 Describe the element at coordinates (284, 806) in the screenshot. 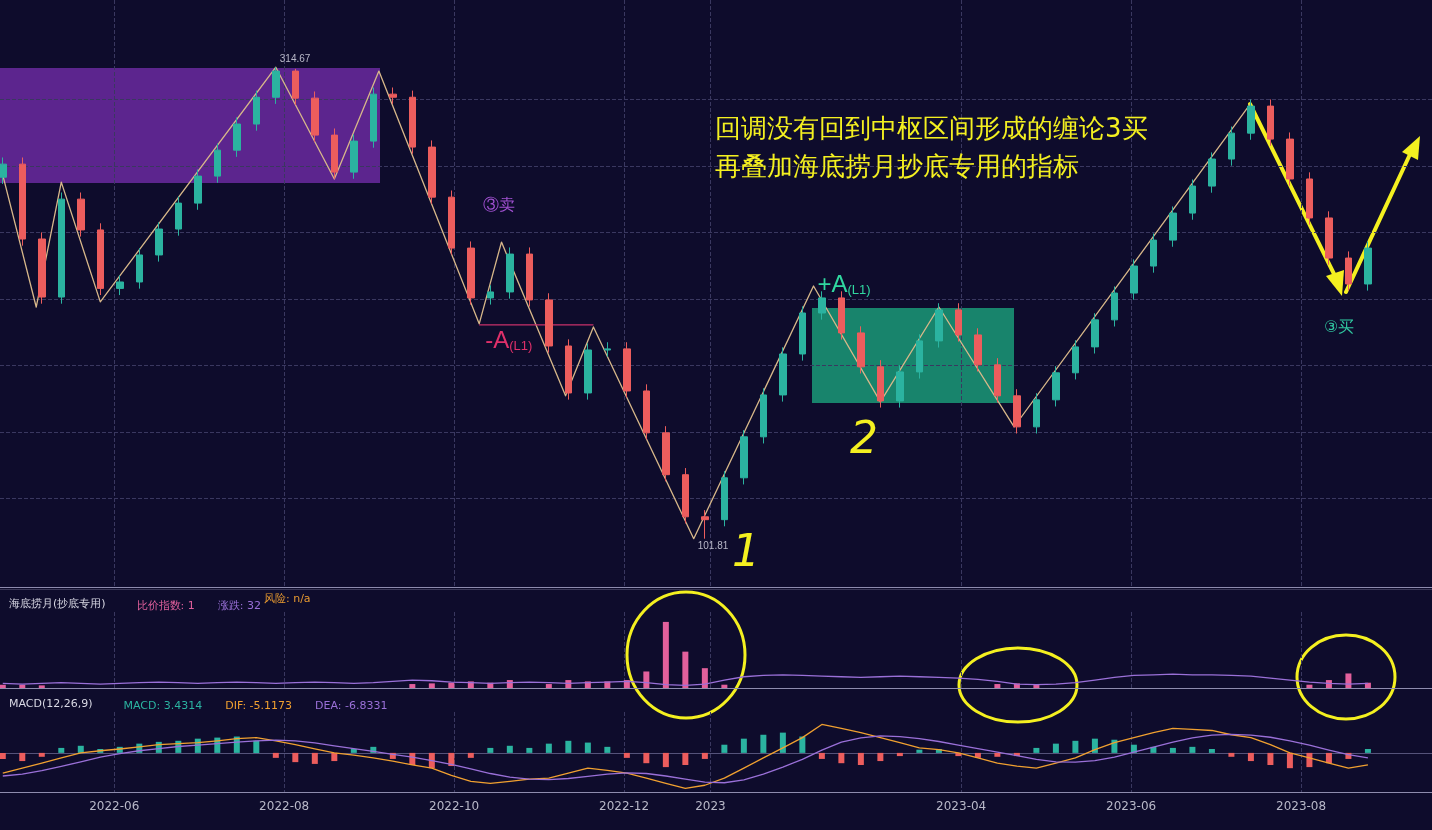

I see `x-tick-label: 2022-08` at that location.